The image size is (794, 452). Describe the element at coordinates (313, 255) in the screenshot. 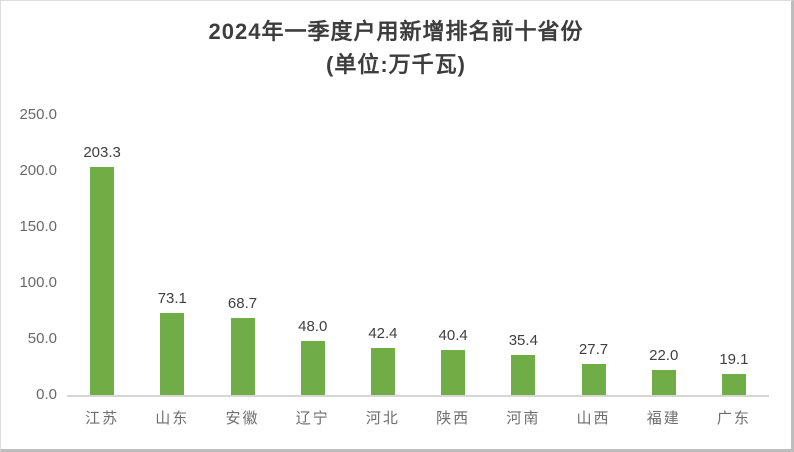

I see `bar-column: 48.0` at that location.